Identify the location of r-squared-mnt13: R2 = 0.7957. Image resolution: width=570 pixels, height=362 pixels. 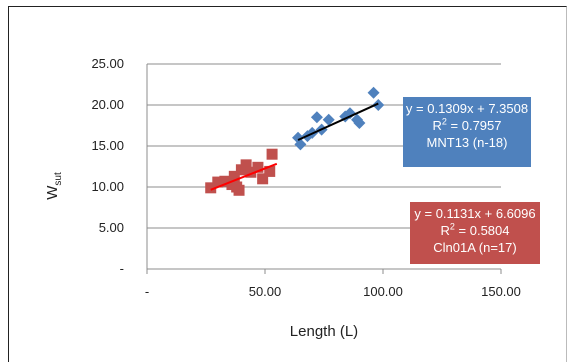
(467, 124).